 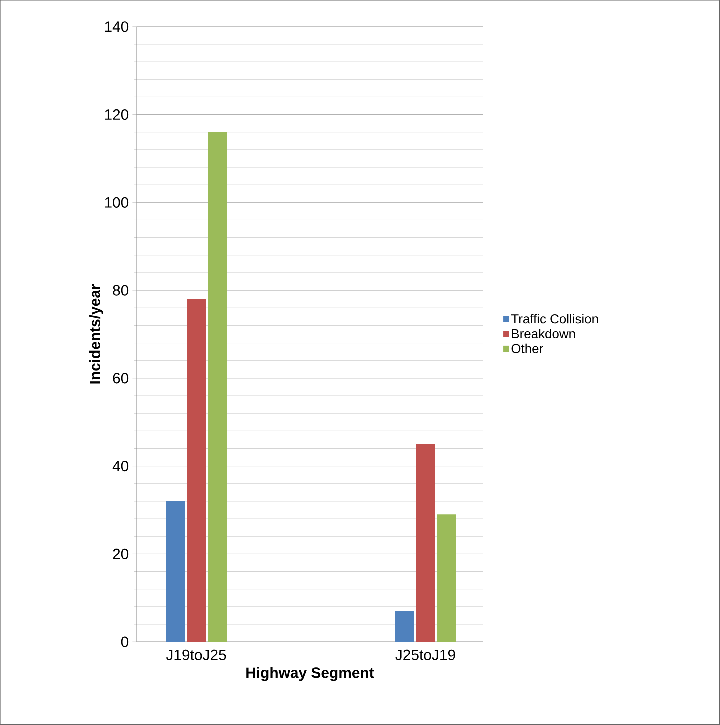 I want to click on legend-label: Breakdown, so click(x=544, y=334).